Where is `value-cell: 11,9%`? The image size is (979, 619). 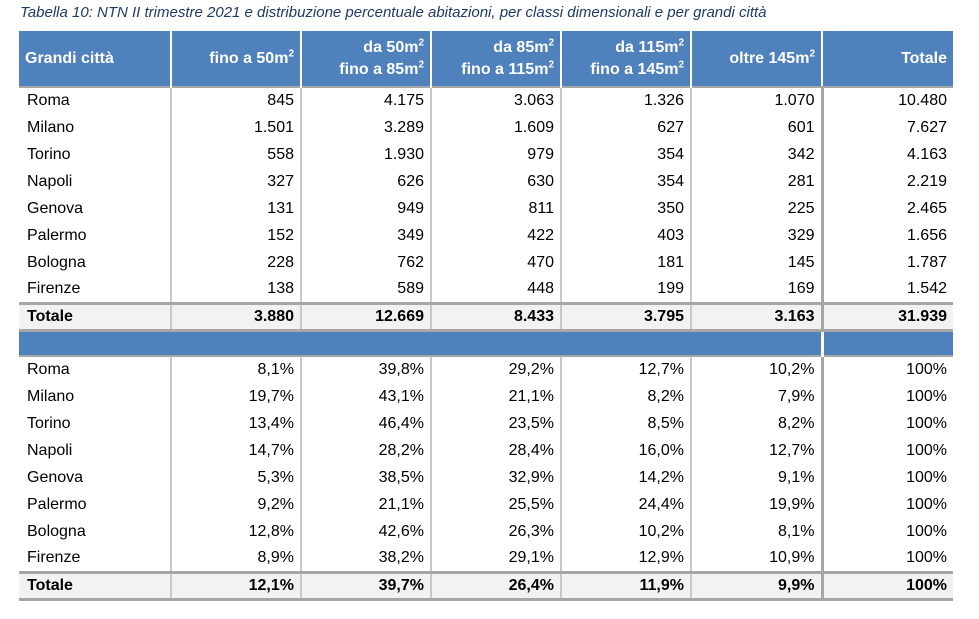 value-cell: 11,9% is located at coordinates (625, 585).